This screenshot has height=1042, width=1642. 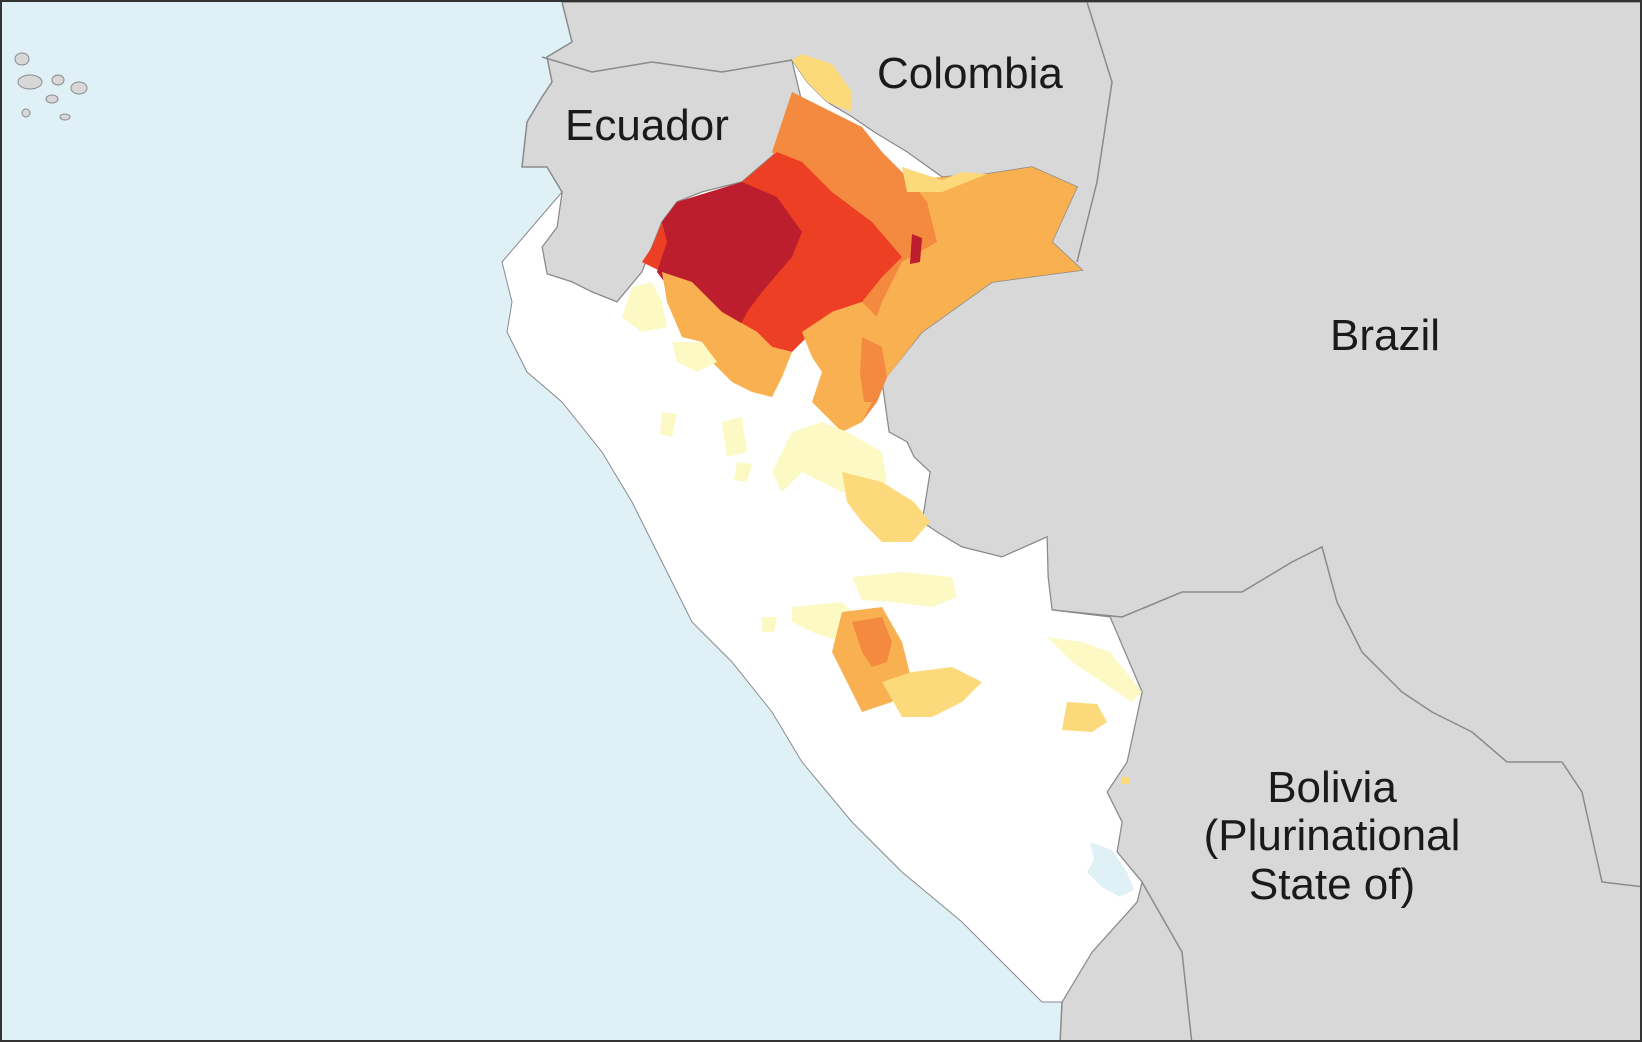 I want to click on border-bolivia-chile, so click(x=1167, y=960).